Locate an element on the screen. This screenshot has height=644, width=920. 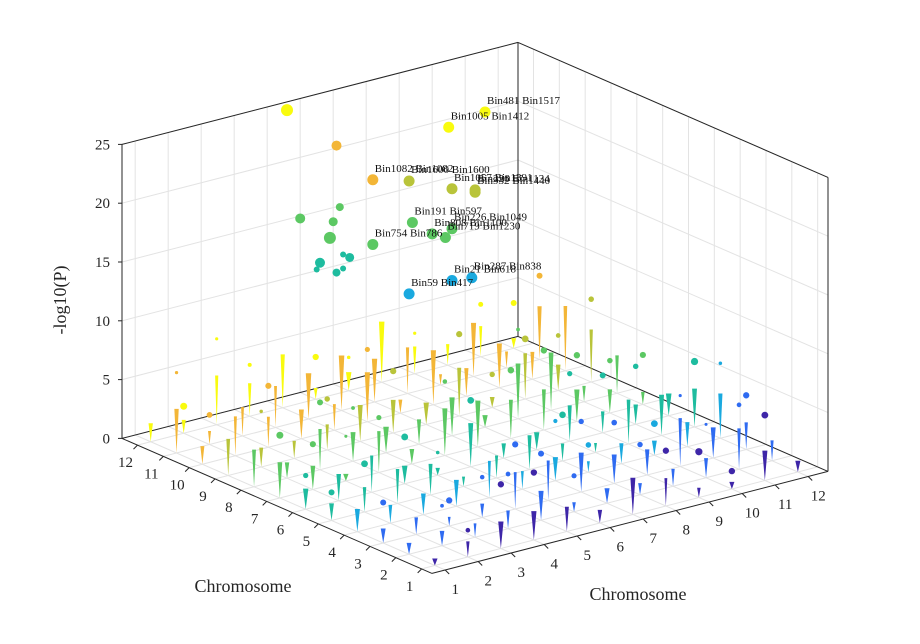
point-label: Bin932 Bin1440 is located at coordinates (514, 181).